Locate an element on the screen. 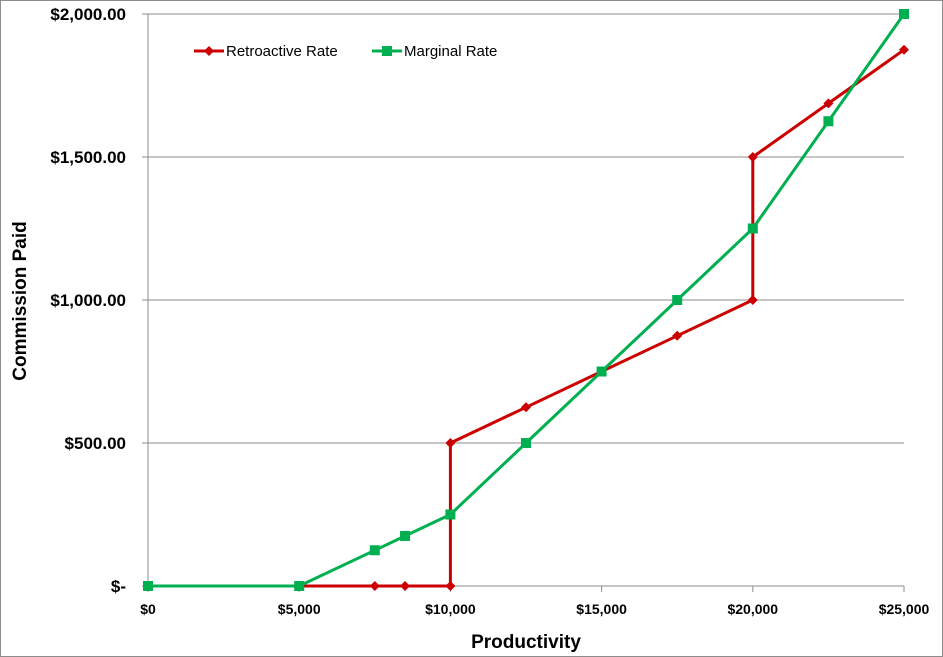 Image resolution: width=943 pixels, height=657 pixels. legend-item: Marginal Rate is located at coordinates (434, 51).